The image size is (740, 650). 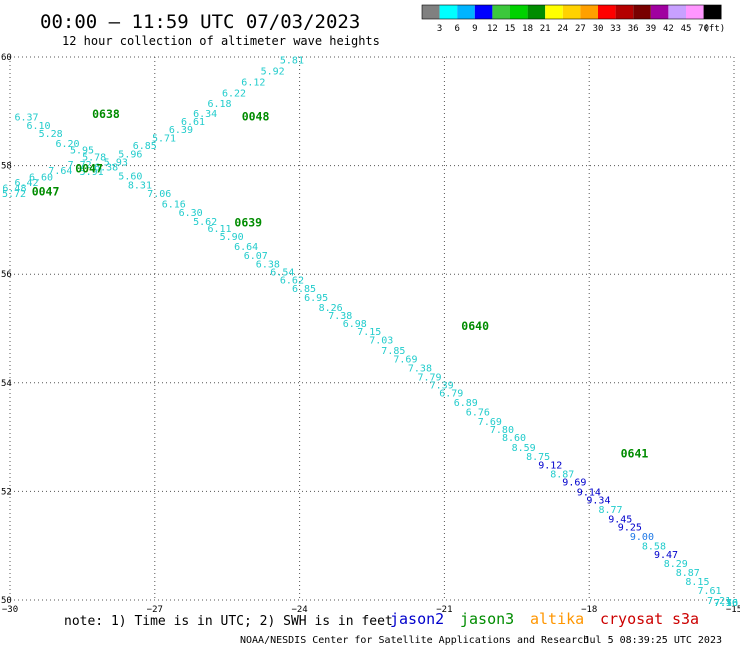 I want to click on colorbar-label: 21, so click(x=545, y=29).